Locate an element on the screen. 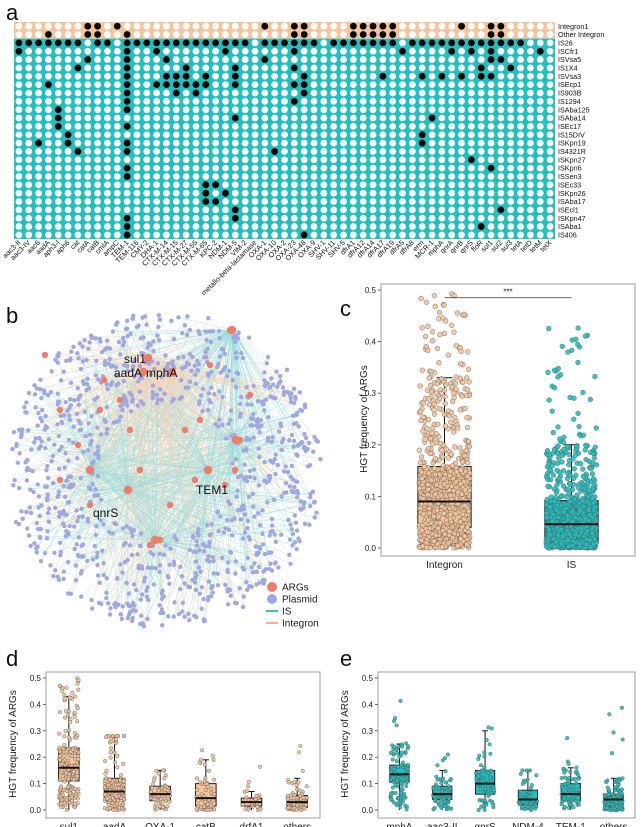 The height and width of the screenshot is (827, 642). network-node-arg is located at coordinates (60, 410).